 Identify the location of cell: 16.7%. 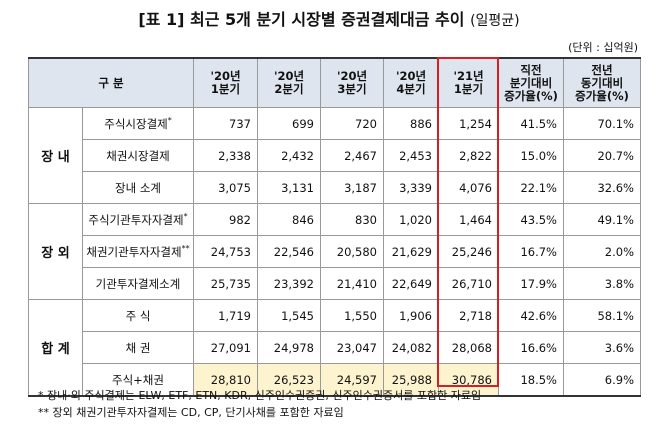
(531, 251).